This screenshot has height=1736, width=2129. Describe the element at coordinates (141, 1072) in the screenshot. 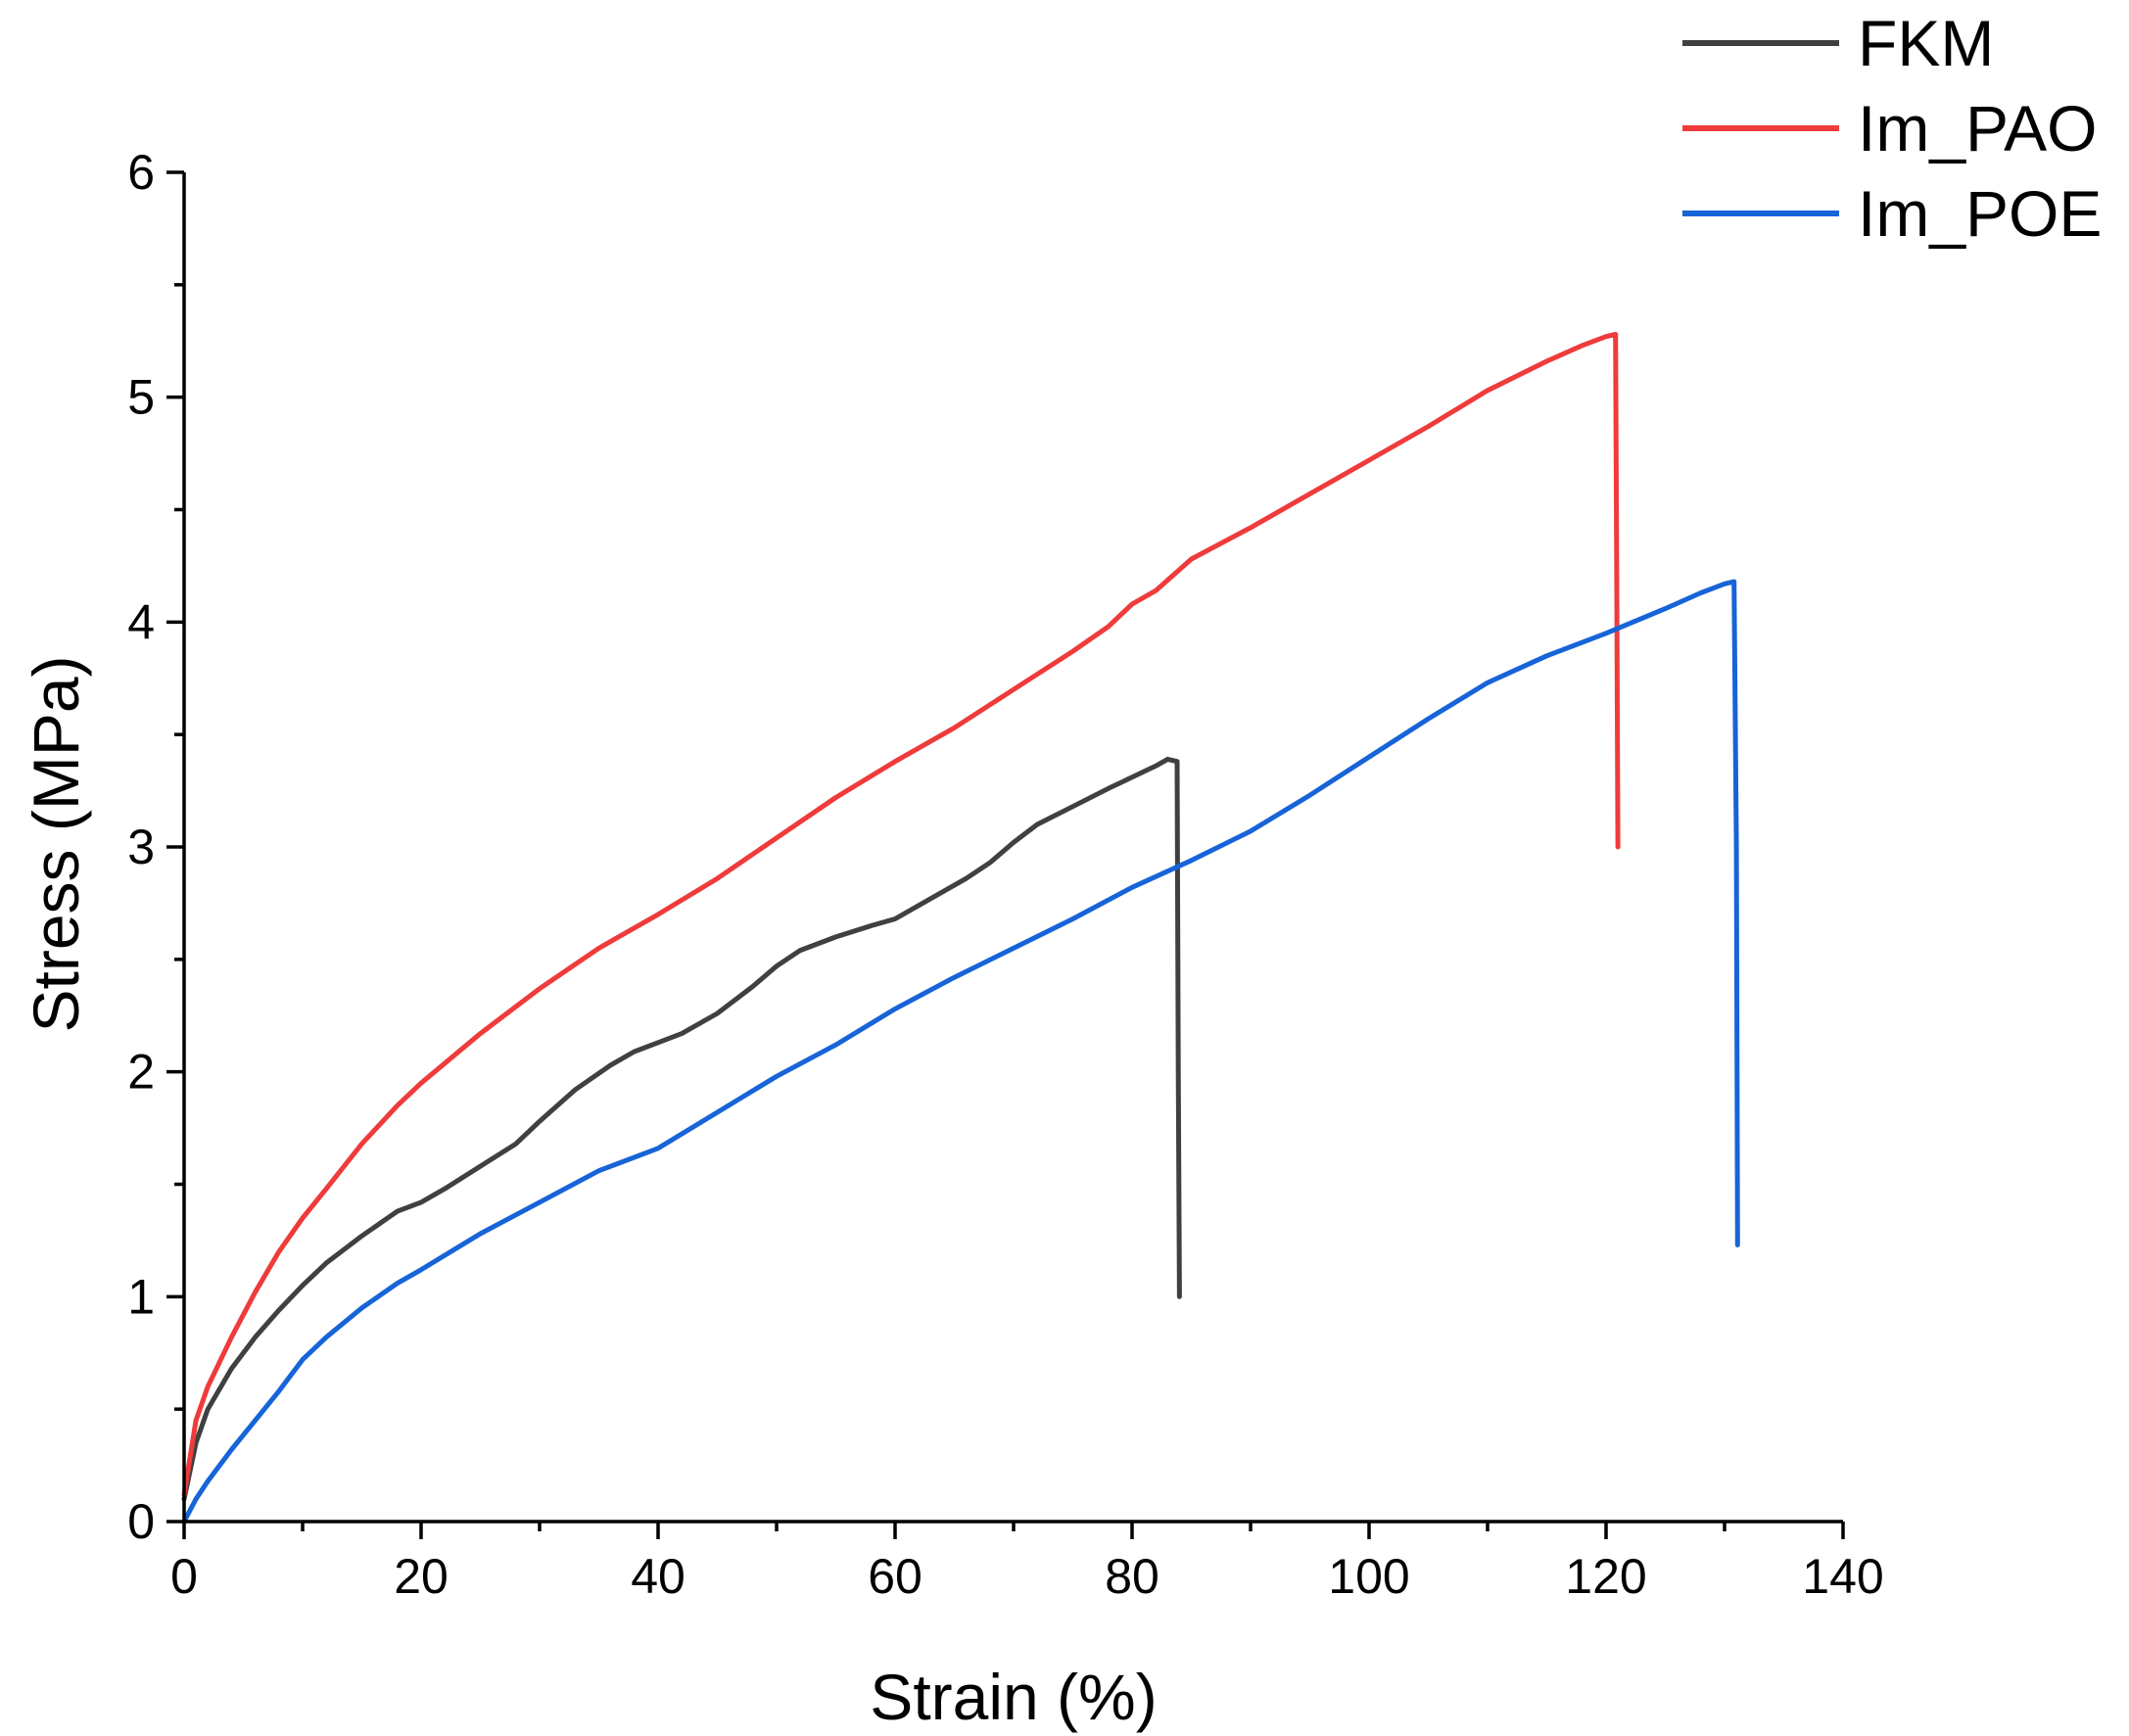

I see `y-tick-label: 2` at that location.